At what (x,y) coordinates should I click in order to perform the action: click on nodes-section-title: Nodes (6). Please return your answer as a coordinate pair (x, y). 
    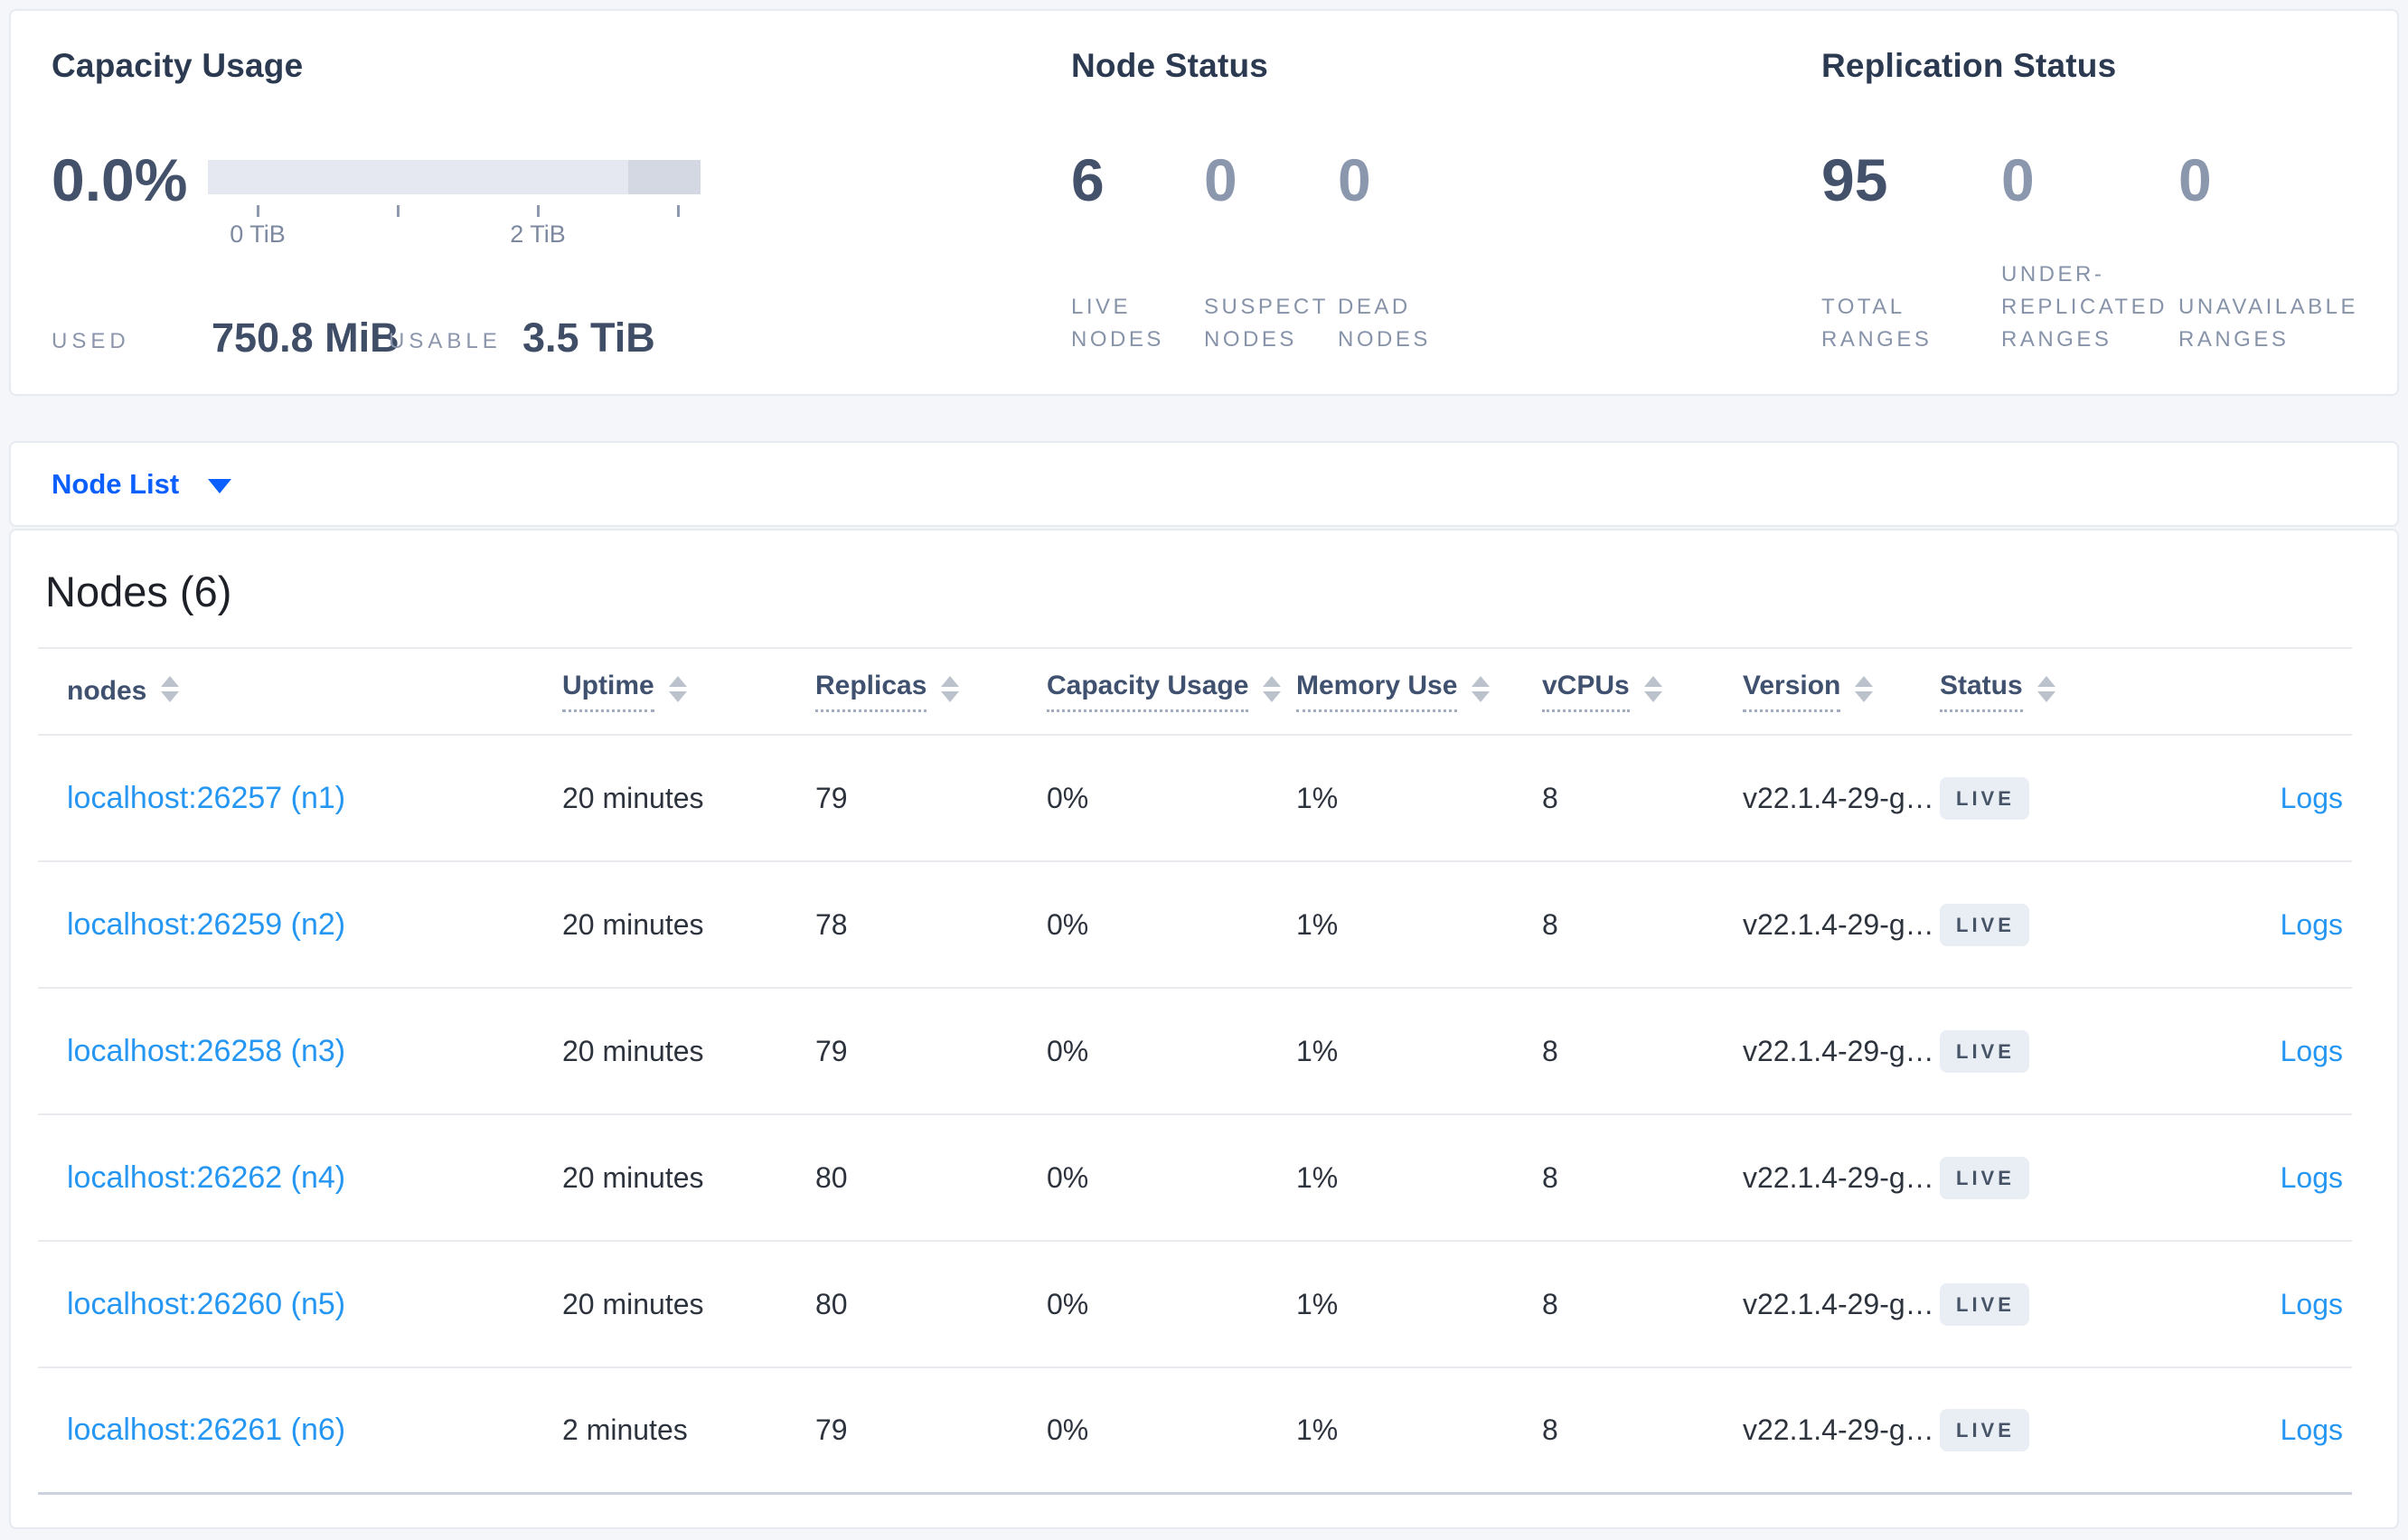
    Looking at the image, I should click on (138, 591).